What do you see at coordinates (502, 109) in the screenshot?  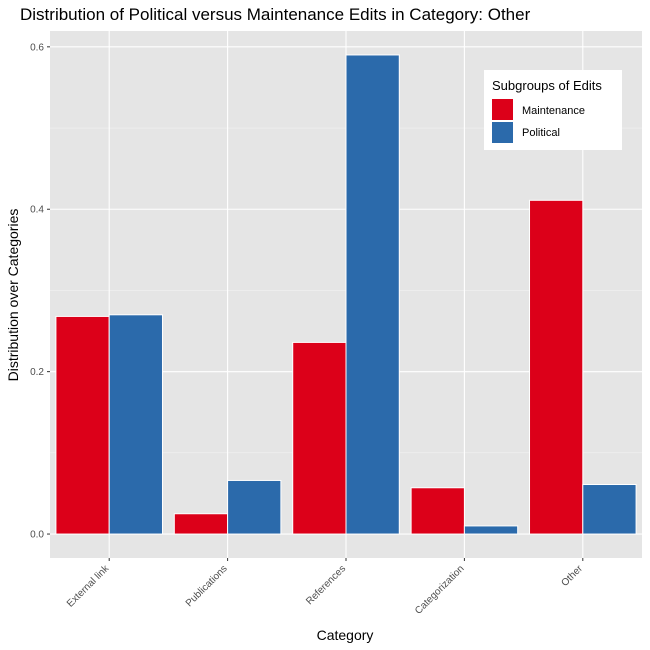 I see `legend-key-maintenance` at bounding box center [502, 109].